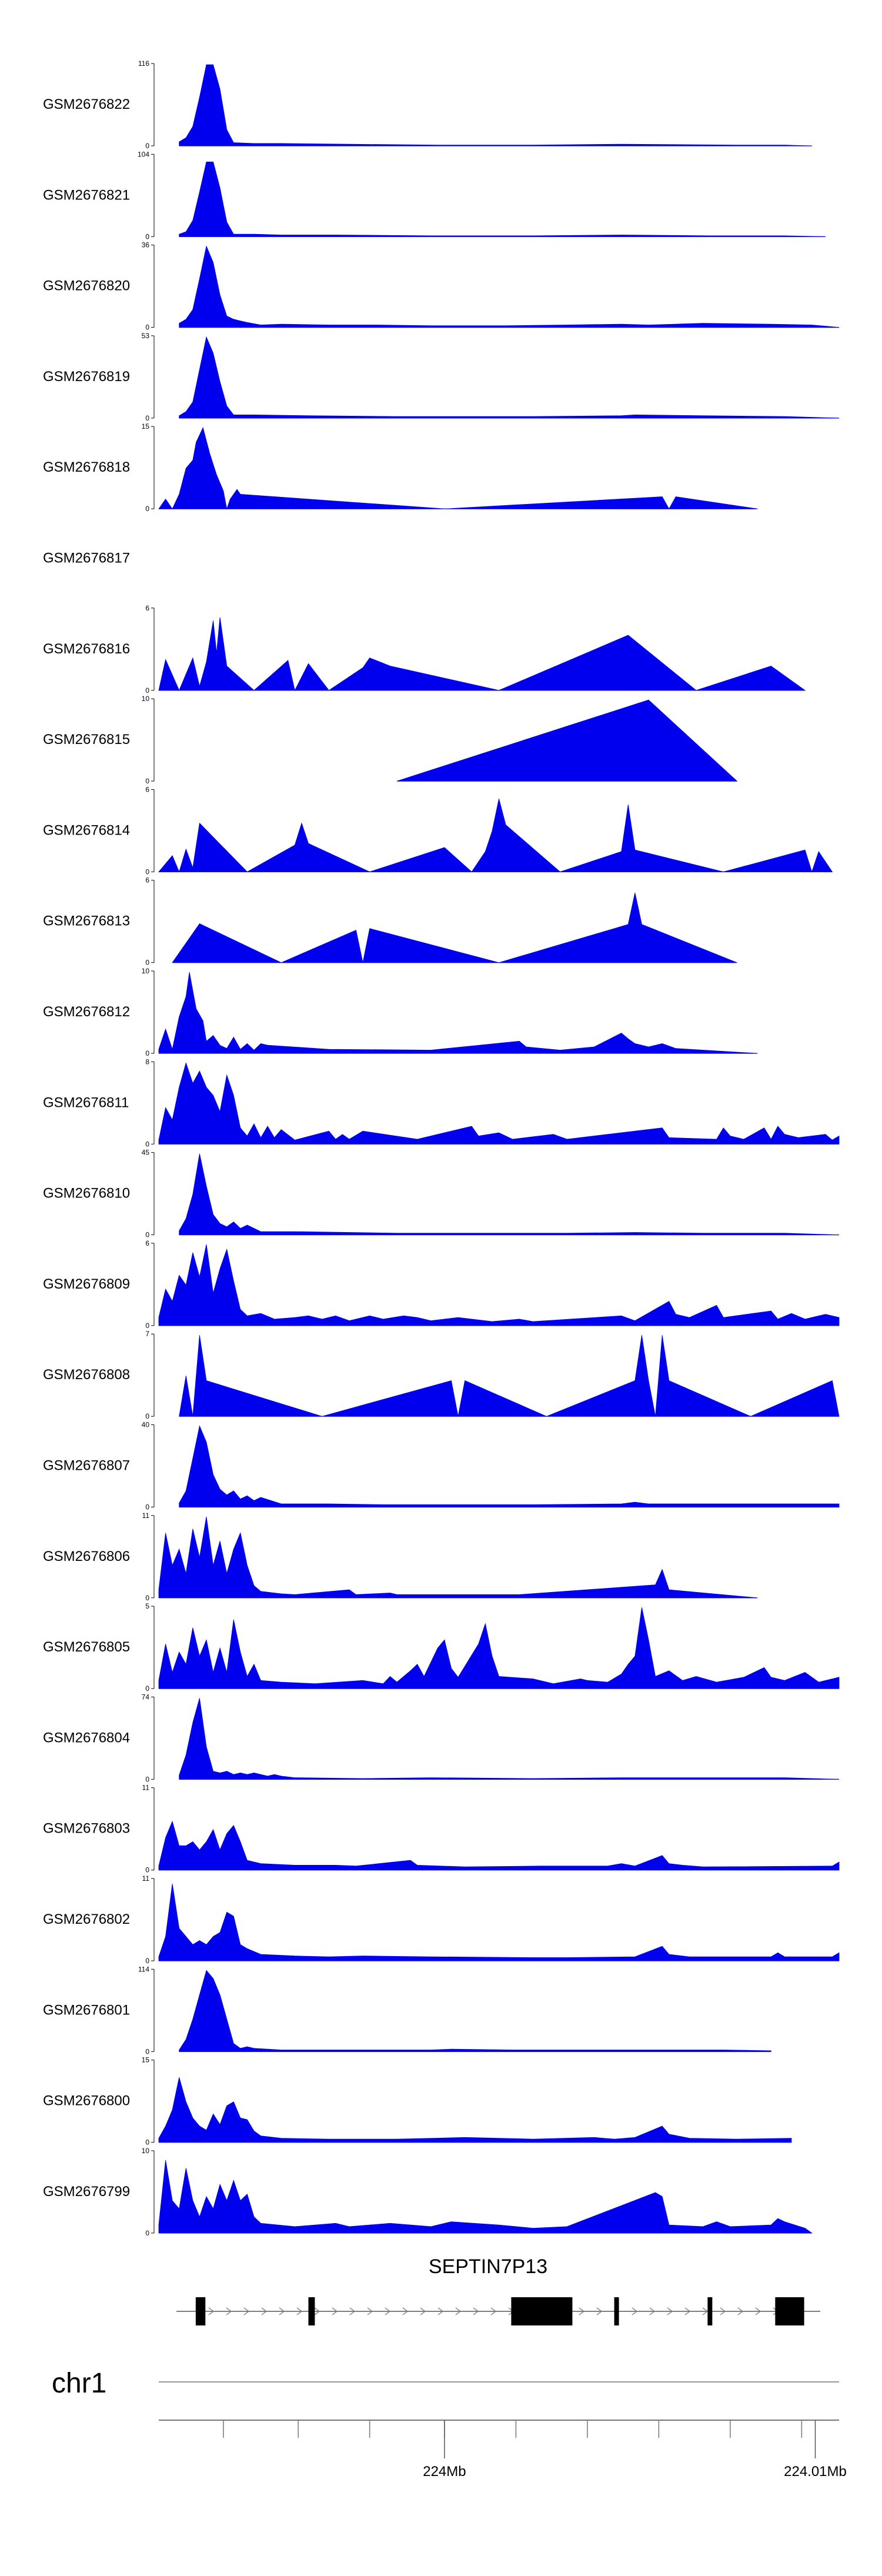  What do you see at coordinates (79, 2383) in the screenshot?
I see `chromosome-label: chr1` at bounding box center [79, 2383].